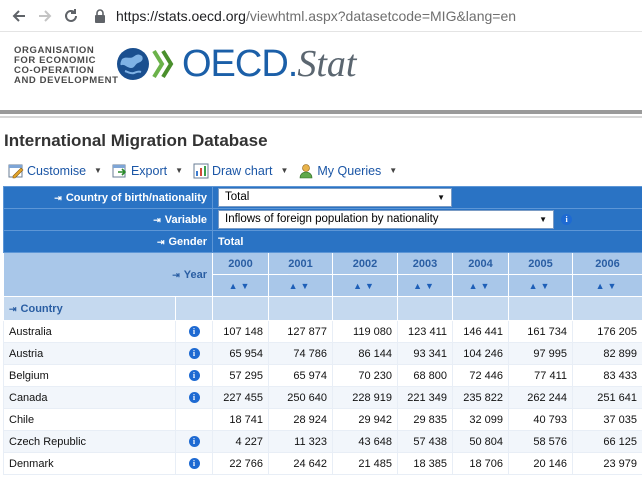 The image size is (642, 494). I want to click on value-cell: 65 974, so click(300, 375).